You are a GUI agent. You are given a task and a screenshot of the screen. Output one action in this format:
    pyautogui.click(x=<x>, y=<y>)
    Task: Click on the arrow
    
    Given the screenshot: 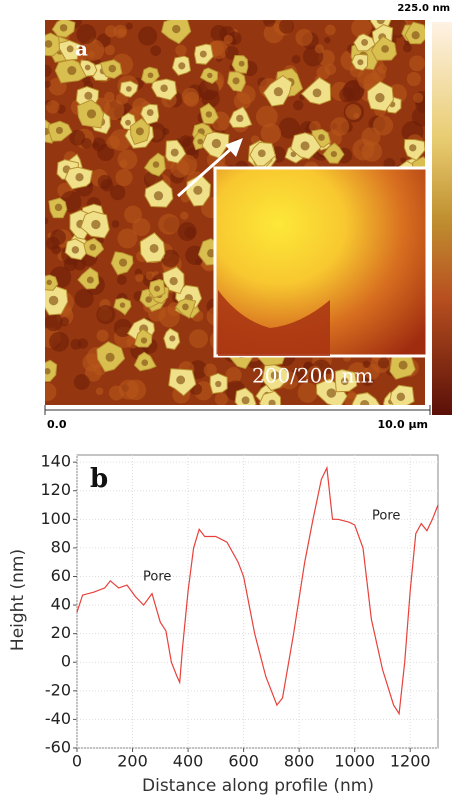 What is the action you would take?
    pyautogui.click(x=205, y=172)
    